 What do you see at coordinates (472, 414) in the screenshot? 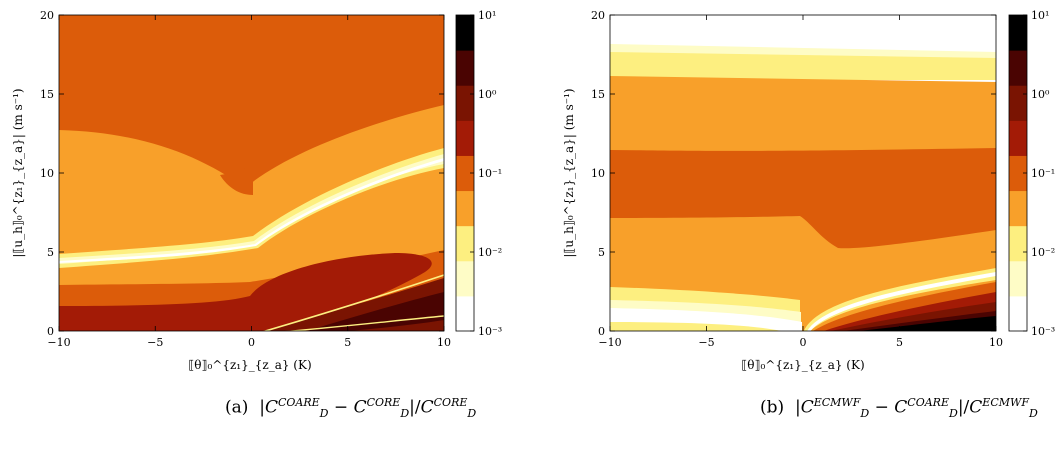
I see `caption-a-den-sub: D` at bounding box center [472, 414].